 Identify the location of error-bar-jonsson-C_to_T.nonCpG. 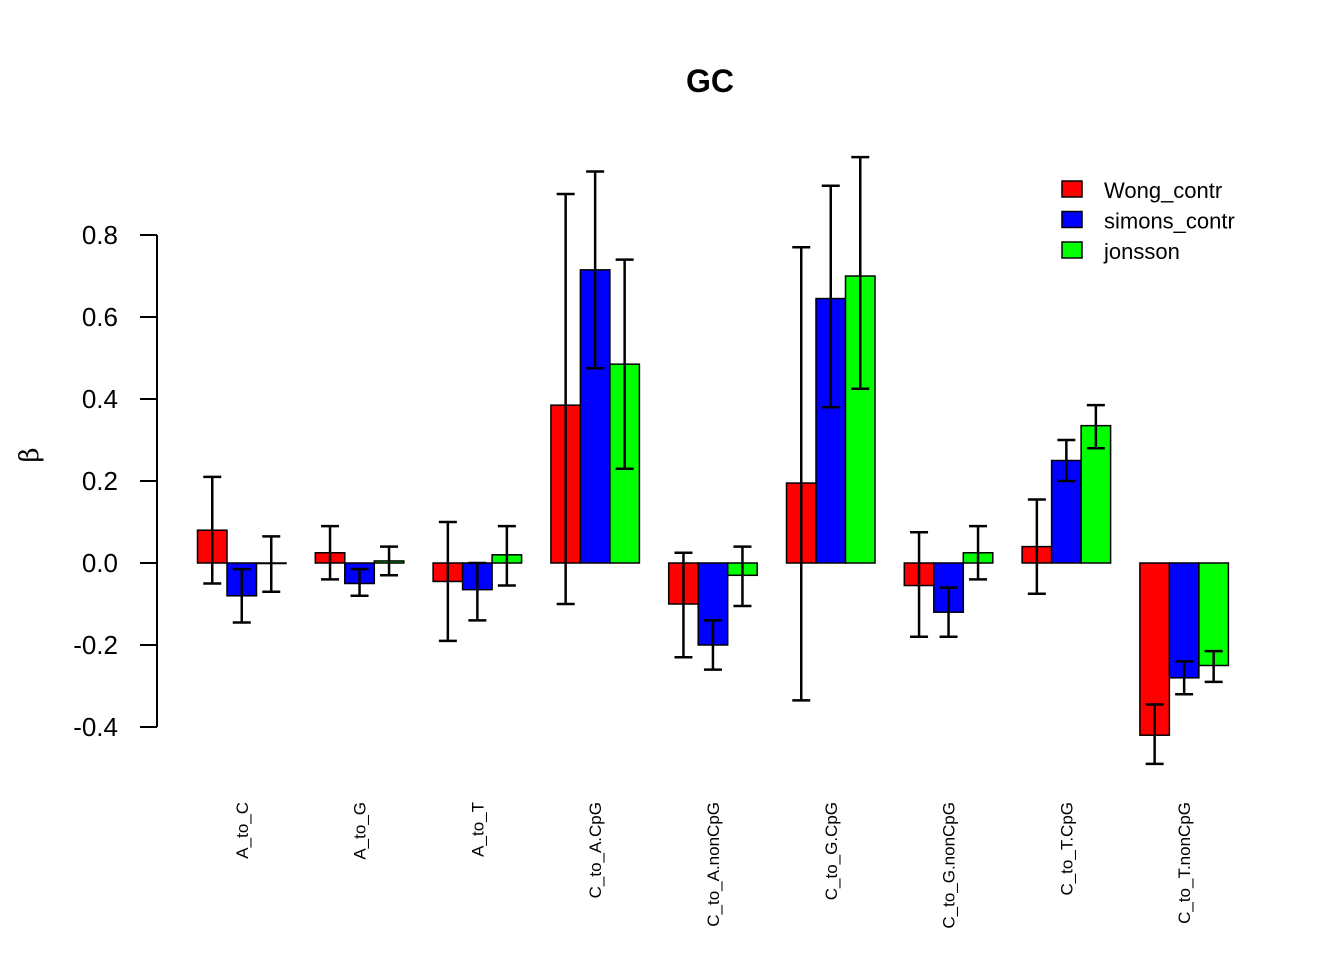
(1213, 666).